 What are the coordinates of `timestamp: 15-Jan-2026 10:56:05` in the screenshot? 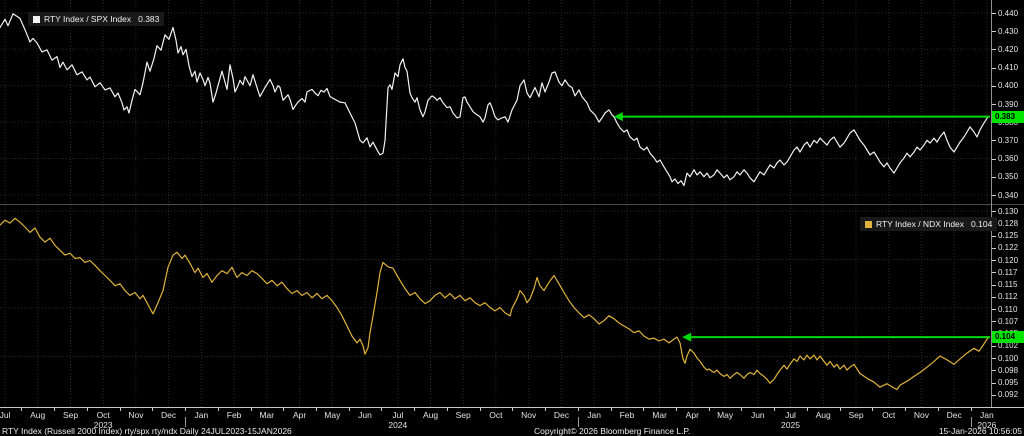 It's located at (980, 431).